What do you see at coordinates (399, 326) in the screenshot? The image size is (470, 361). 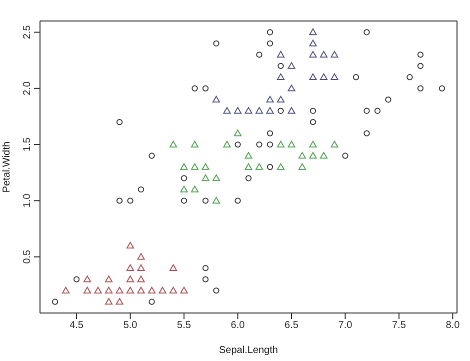 I see `x-tick-label: 7.5` at bounding box center [399, 326].